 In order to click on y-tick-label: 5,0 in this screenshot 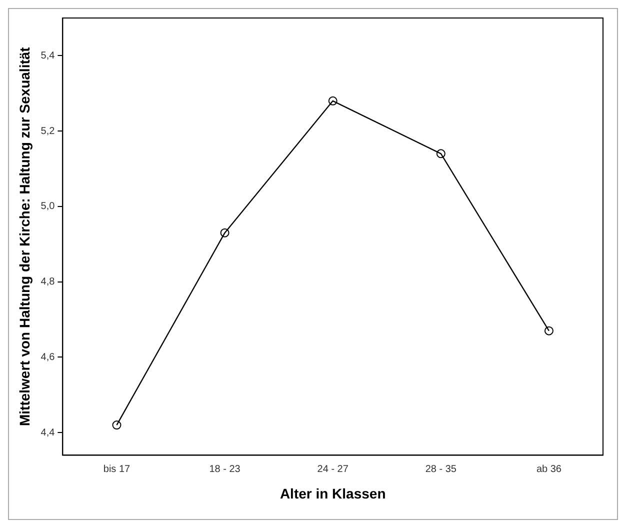, I will do `click(48, 206)`.